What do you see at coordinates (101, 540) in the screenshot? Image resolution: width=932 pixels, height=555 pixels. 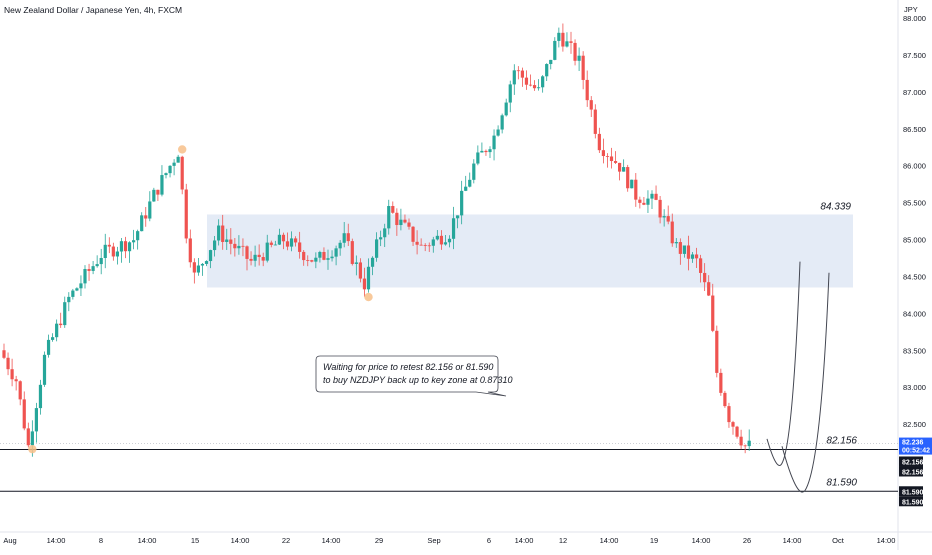 I see `time-tick-label: 8` at bounding box center [101, 540].